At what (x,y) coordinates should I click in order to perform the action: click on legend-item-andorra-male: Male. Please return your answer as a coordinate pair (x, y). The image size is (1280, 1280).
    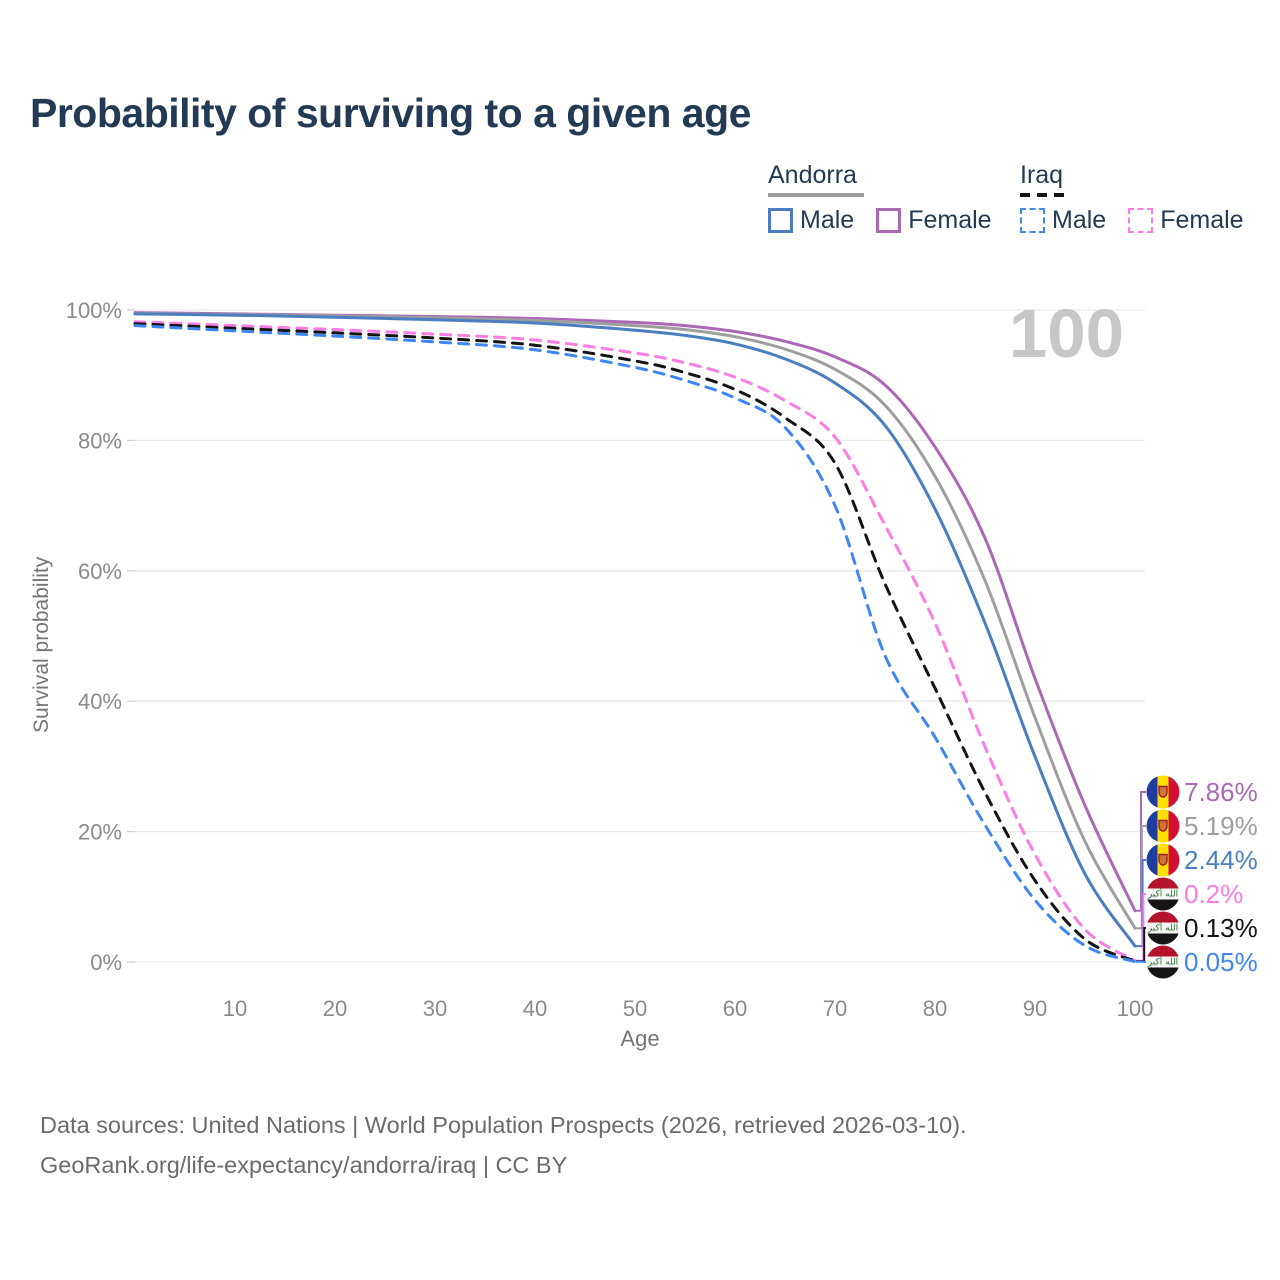
    Looking at the image, I should click on (811, 220).